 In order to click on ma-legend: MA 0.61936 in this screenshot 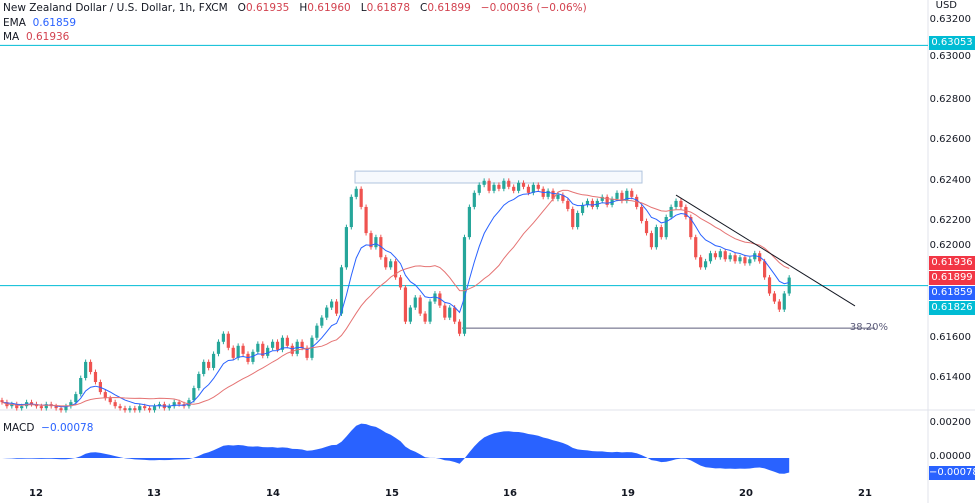, I will do `click(36, 37)`.